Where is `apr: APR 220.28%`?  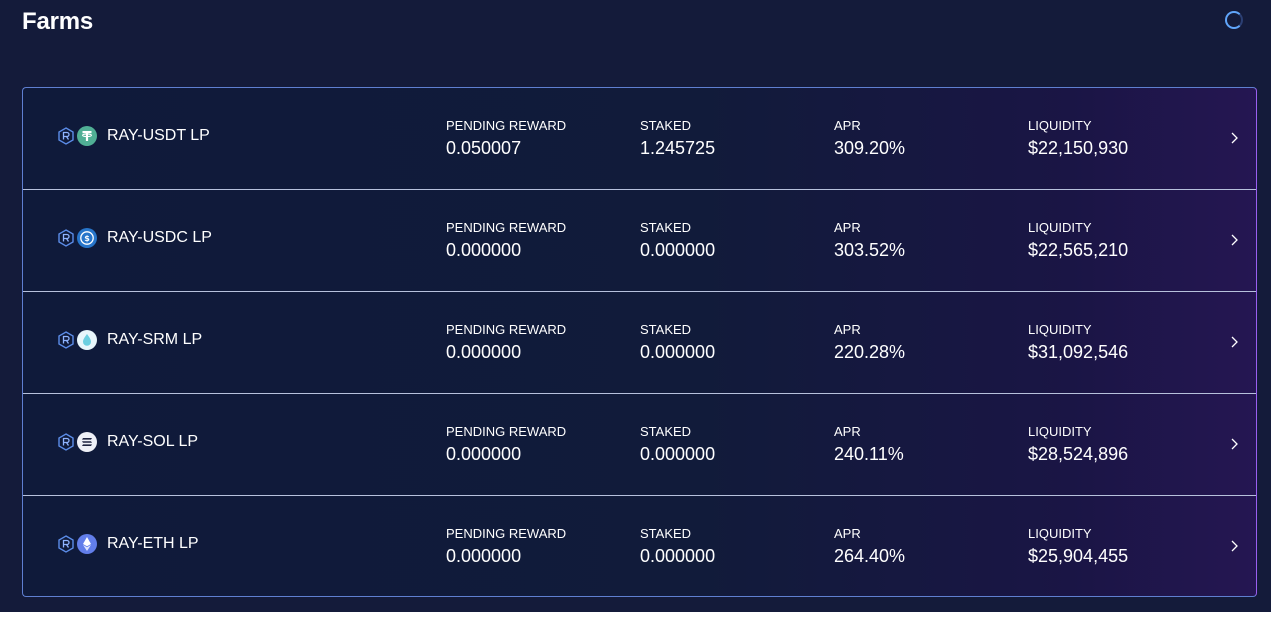
apr: APR 220.28% is located at coordinates (869, 342).